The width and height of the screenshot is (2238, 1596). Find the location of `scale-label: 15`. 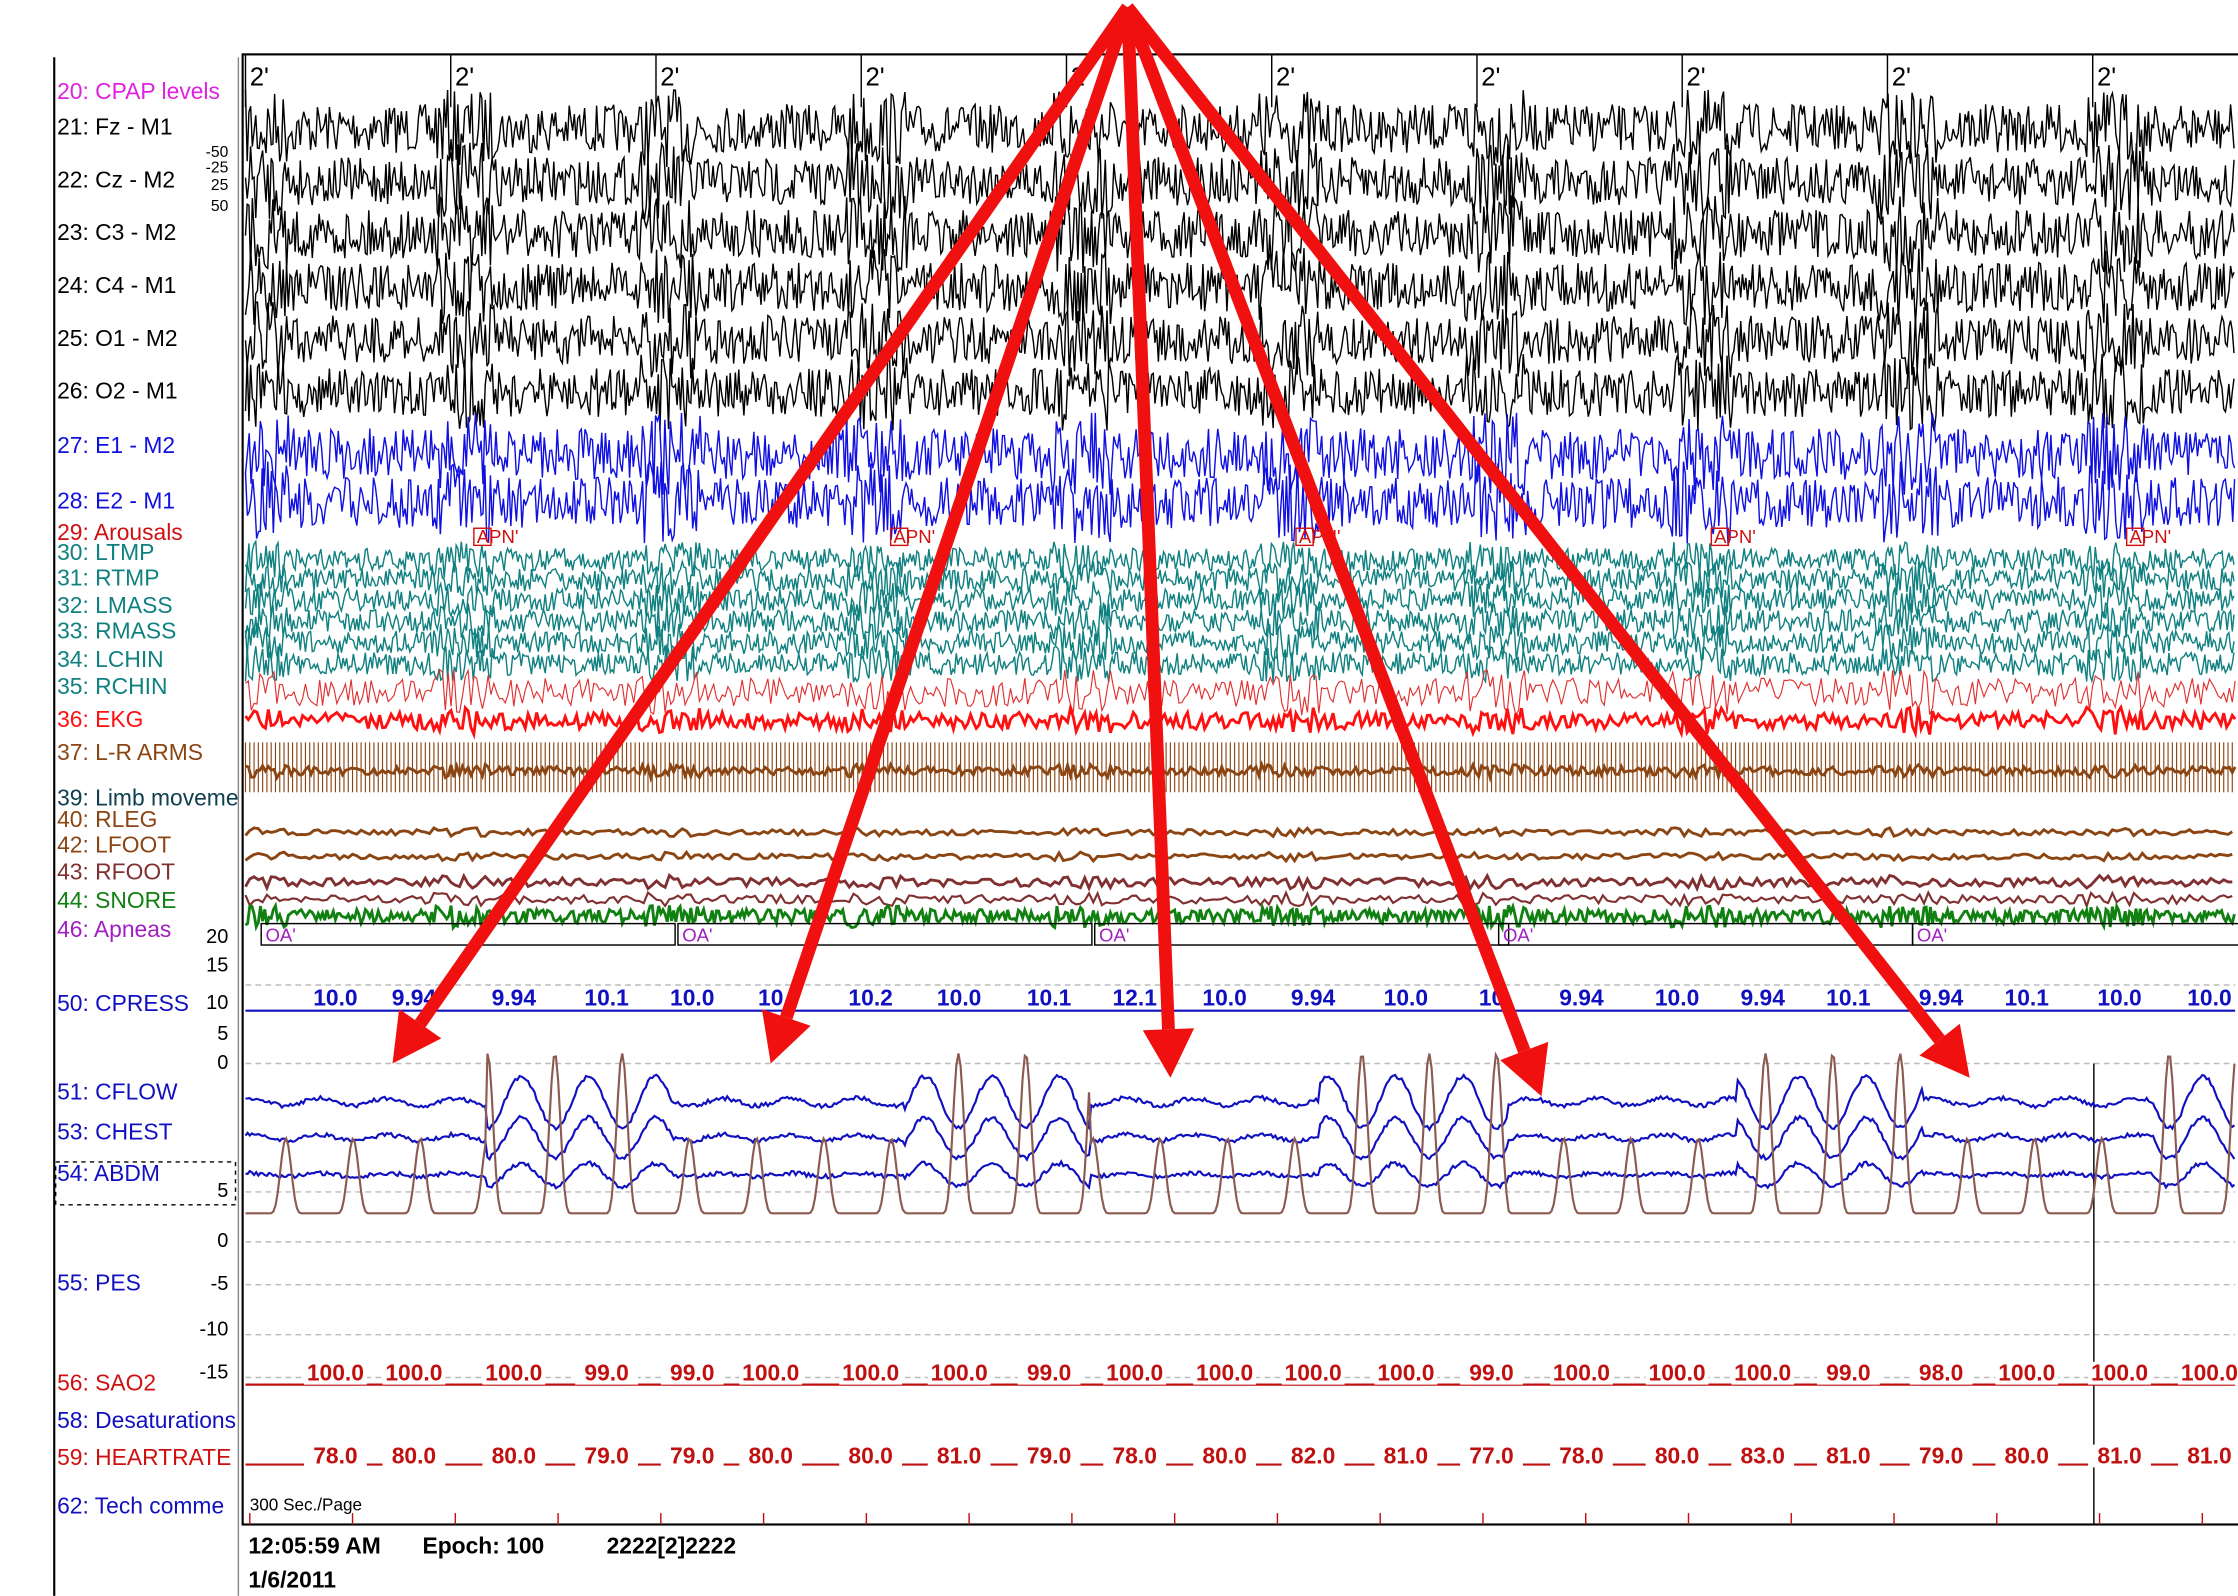

scale-label: 15 is located at coordinates (217, 966).